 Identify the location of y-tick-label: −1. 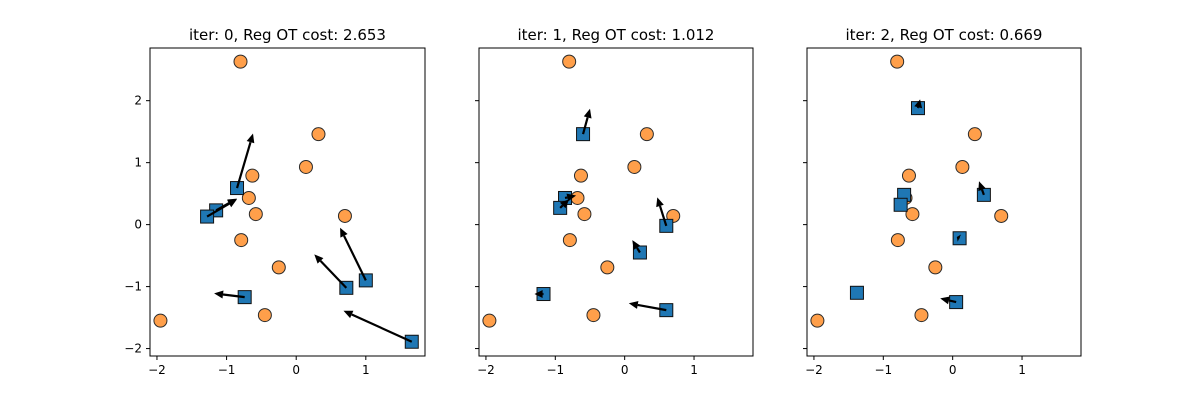
(133, 287).